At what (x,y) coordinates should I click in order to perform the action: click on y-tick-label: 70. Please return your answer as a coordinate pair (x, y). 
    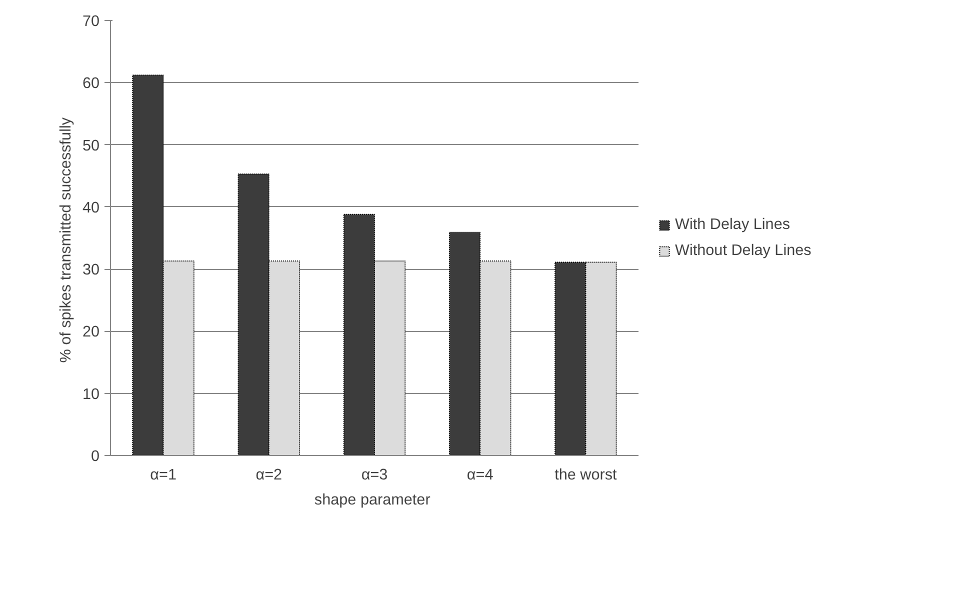
    Looking at the image, I should click on (91, 21).